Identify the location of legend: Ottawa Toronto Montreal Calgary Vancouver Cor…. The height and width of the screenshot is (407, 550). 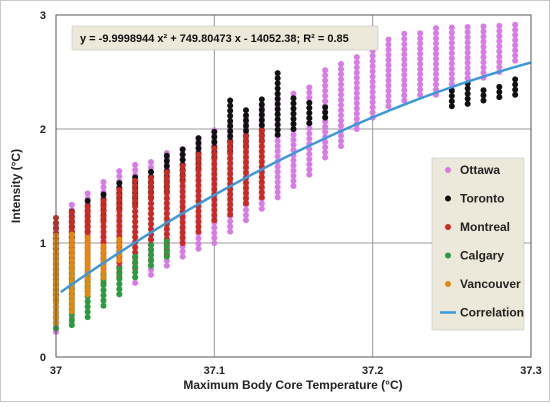
(478, 244).